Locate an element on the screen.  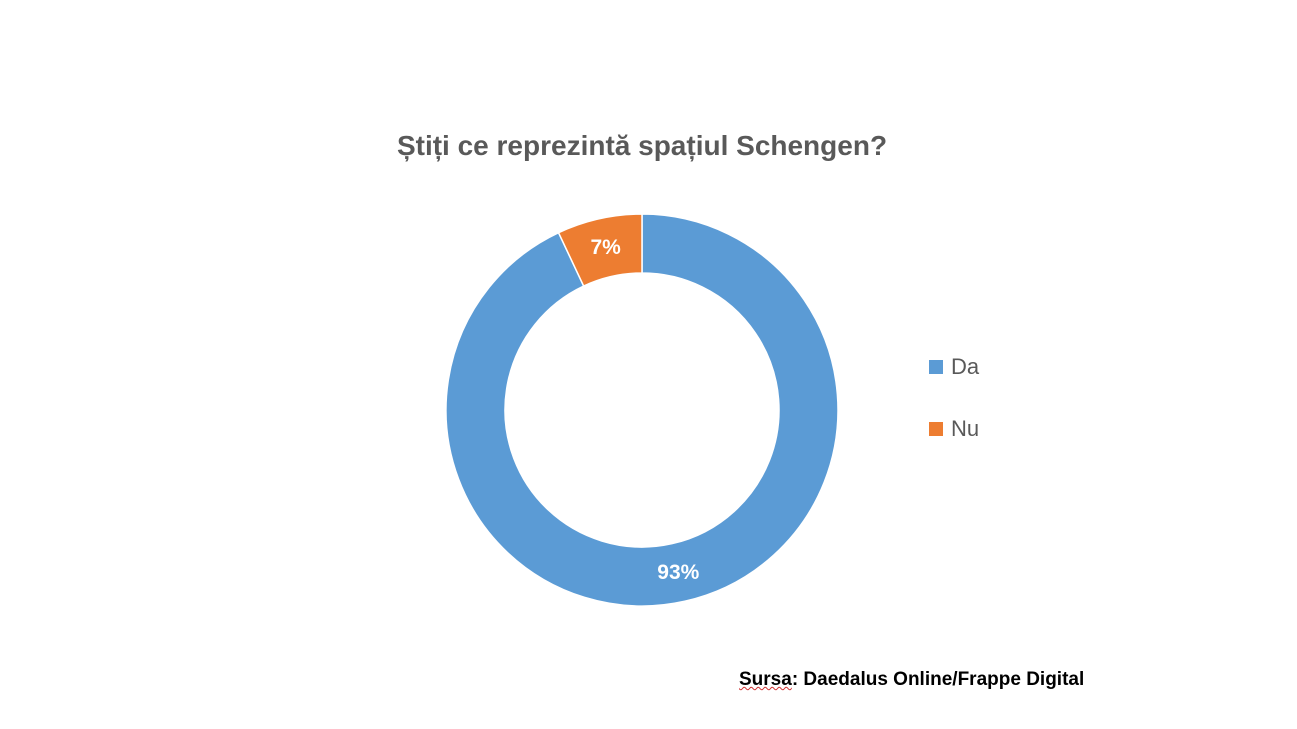
legend: Da Nu is located at coordinates (954, 414).